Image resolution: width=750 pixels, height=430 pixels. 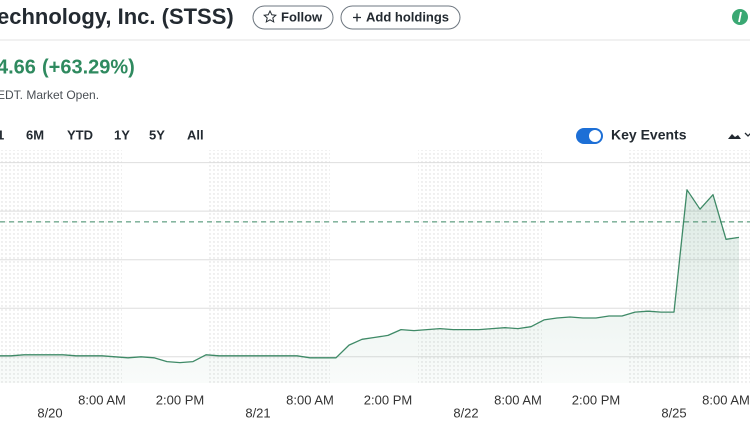 What do you see at coordinates (302, 16) in the screenshot?
I see `follow-label: Follow` at bounding box center [302, 16].